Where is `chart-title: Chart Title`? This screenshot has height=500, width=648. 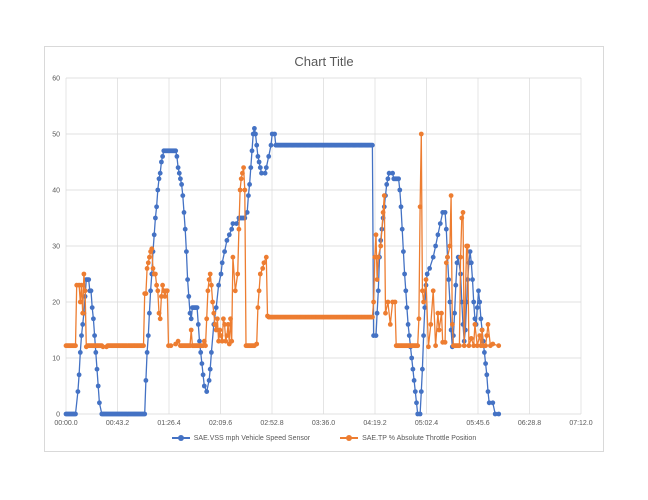 chart-title: Chart Title is located at coordinates (324, 61).